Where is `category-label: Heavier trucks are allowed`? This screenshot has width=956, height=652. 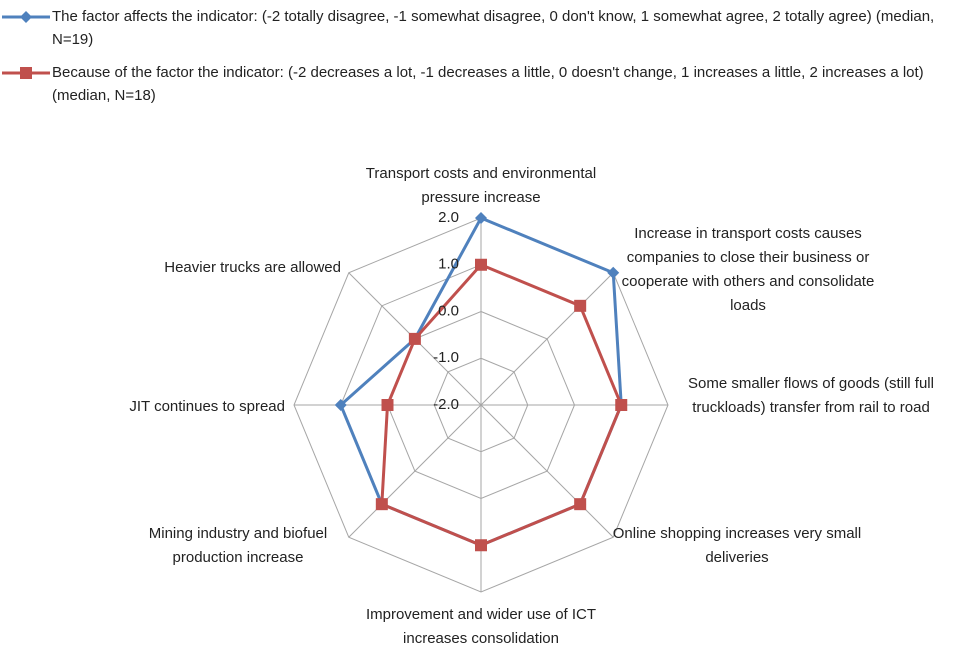
category-label: Heavier trucks are allowed is located at coordinates (252, 267).